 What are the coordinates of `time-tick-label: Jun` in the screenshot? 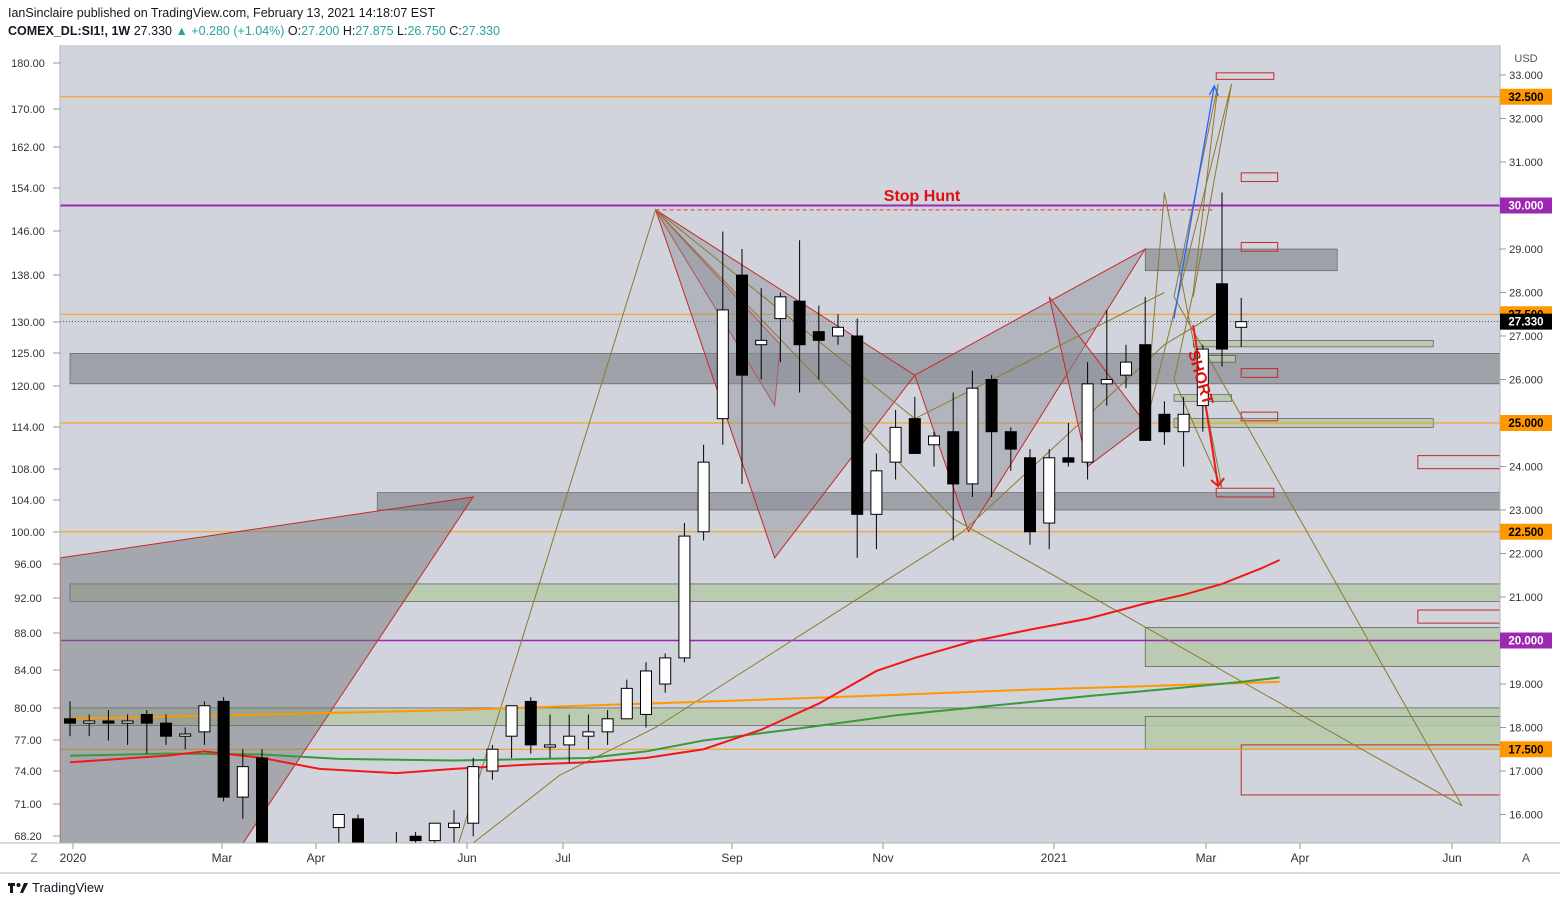 It's located at (466, 858).